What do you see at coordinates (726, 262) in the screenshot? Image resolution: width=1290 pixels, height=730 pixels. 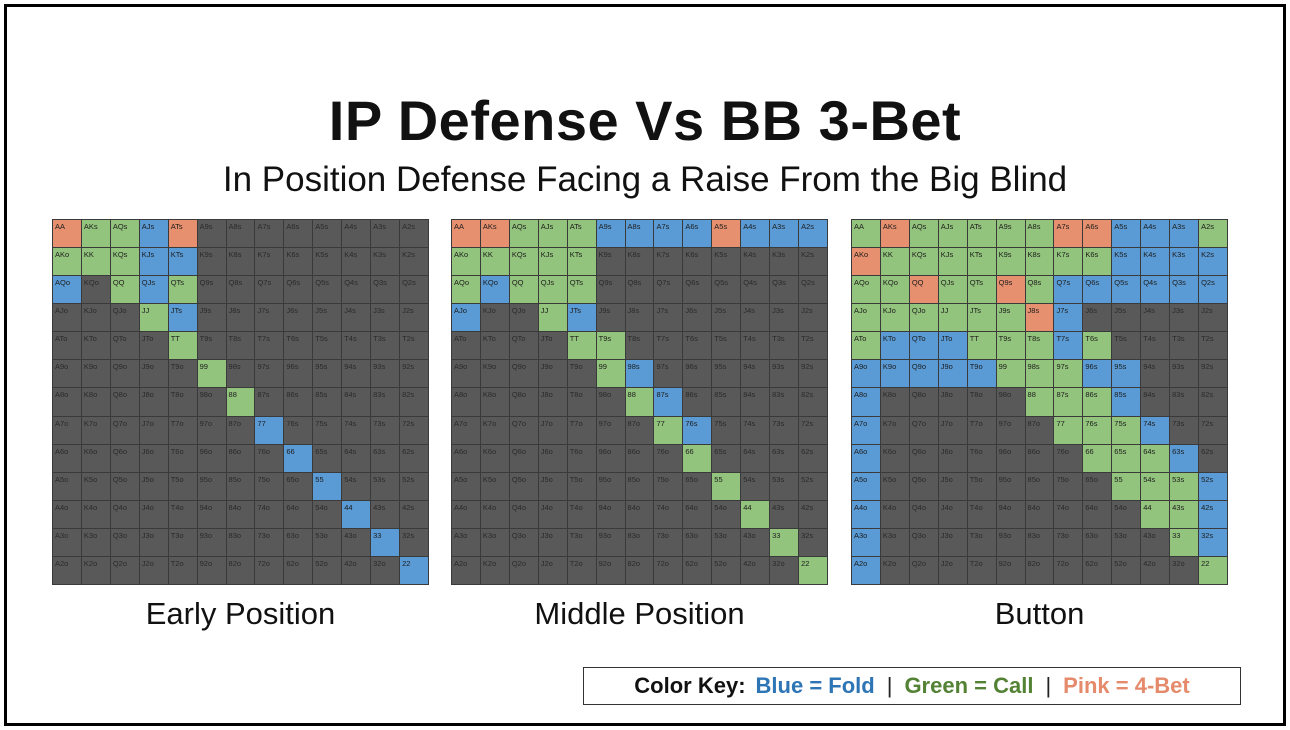 I see `hand-cell-K5s: K5s` at bounding box center [726, 262].